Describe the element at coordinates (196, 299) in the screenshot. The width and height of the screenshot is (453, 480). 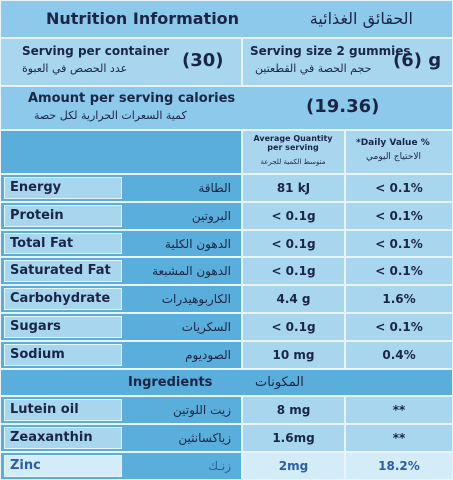
I see `nutrient-name-ar: الكاربوهيدرات` at that location.